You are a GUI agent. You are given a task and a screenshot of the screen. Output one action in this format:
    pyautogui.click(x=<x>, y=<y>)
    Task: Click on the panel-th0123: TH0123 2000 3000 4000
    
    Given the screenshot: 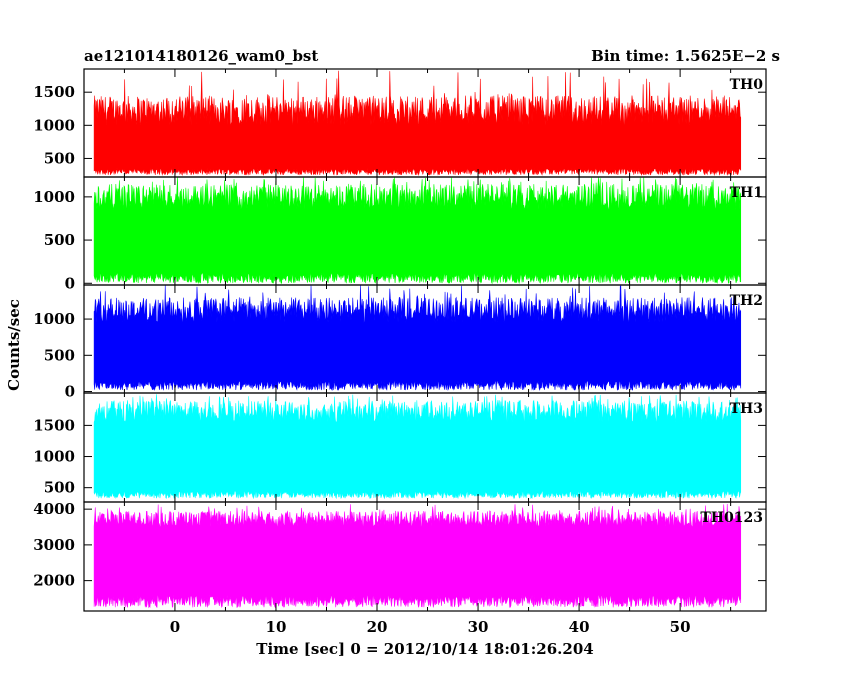 What is the action you would take?
    pyautogui.click(x=400, y=556)
    